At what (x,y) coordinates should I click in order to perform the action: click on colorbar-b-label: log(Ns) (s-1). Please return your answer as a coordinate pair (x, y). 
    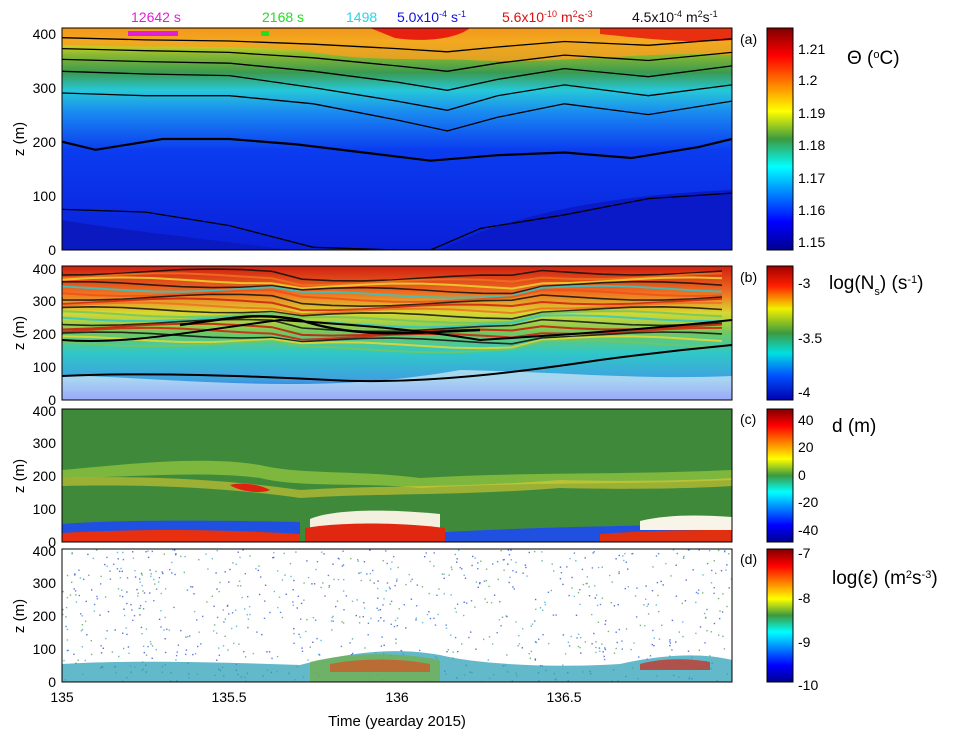
    Looking at the image, I should click on (876, 285).